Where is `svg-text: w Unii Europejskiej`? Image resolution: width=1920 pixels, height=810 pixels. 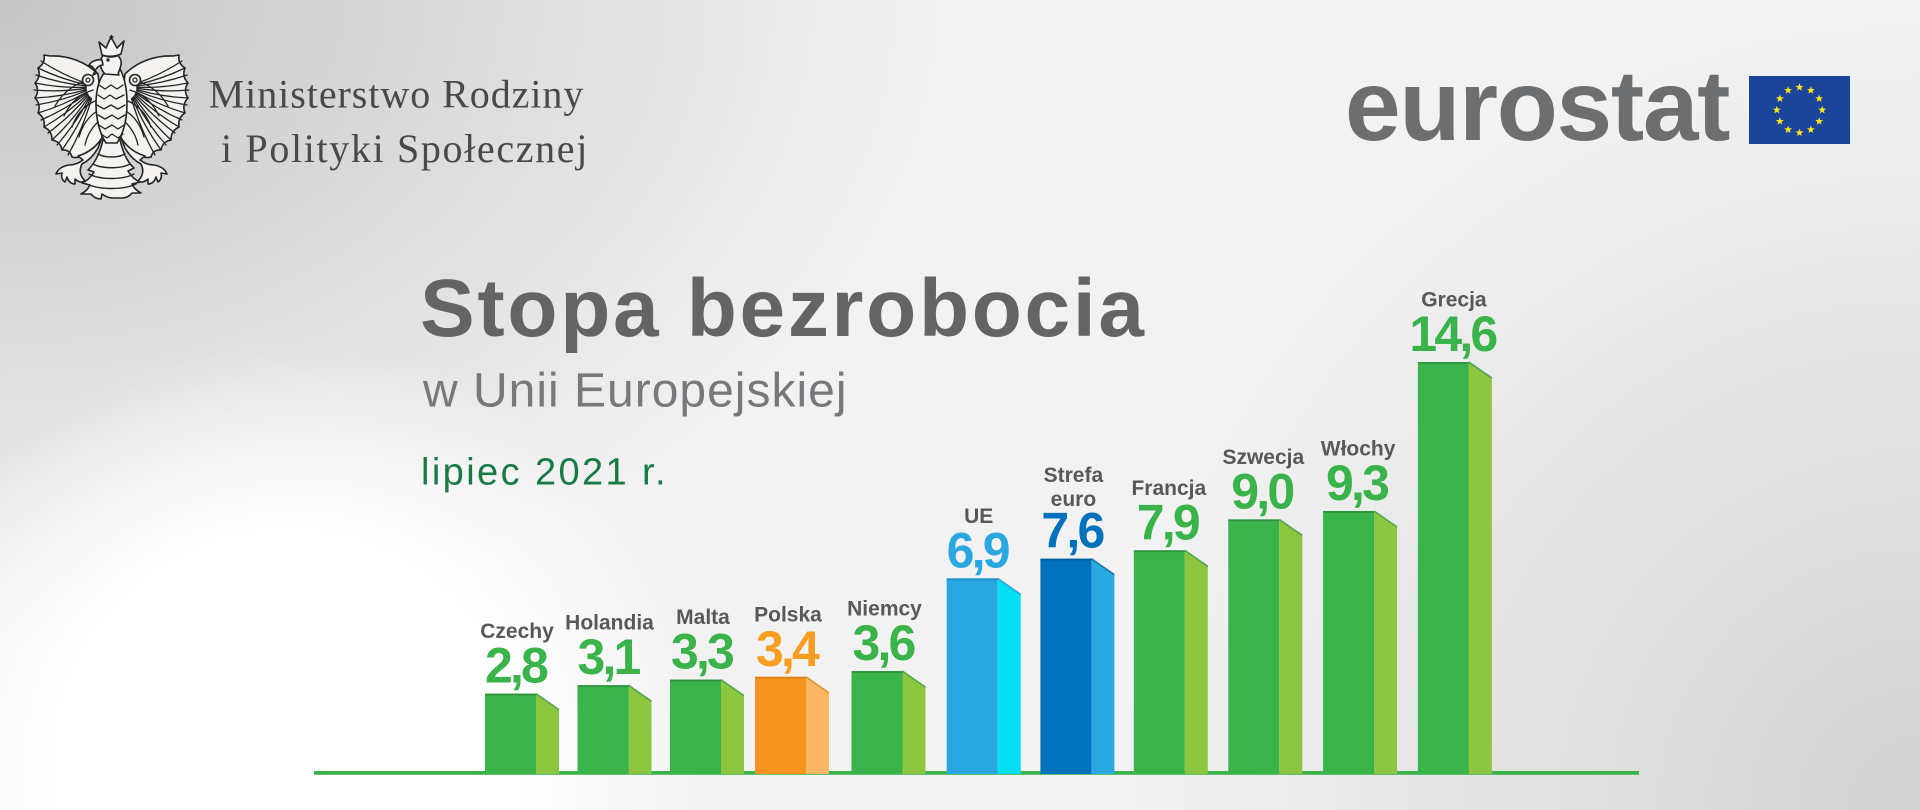
svg-text: w Unii Europejskiej is located at coordinates (635, 391).